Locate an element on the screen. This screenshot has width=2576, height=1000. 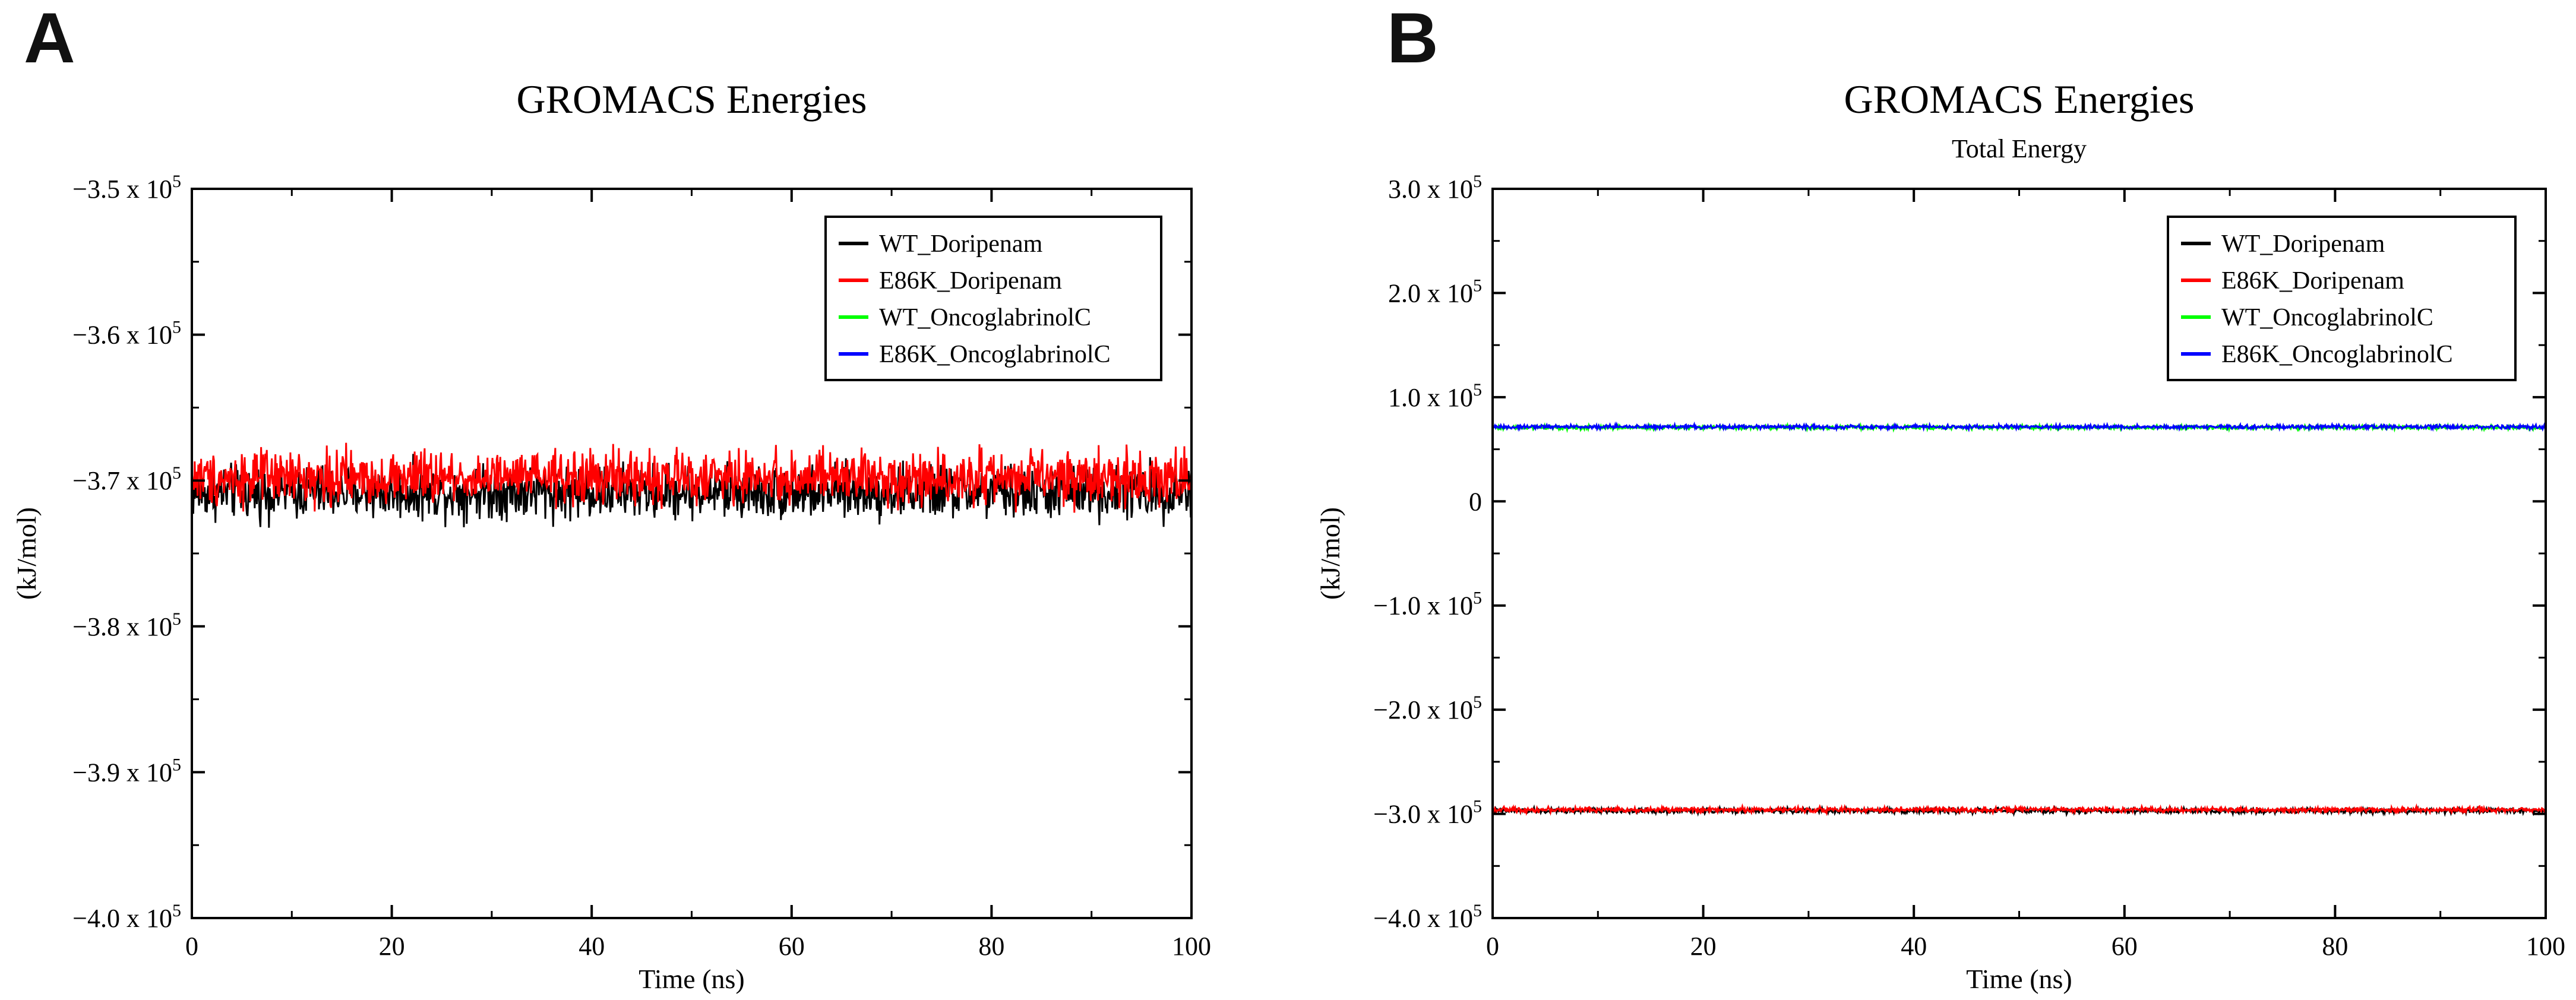
series-group is located at coordinates (691, 485).